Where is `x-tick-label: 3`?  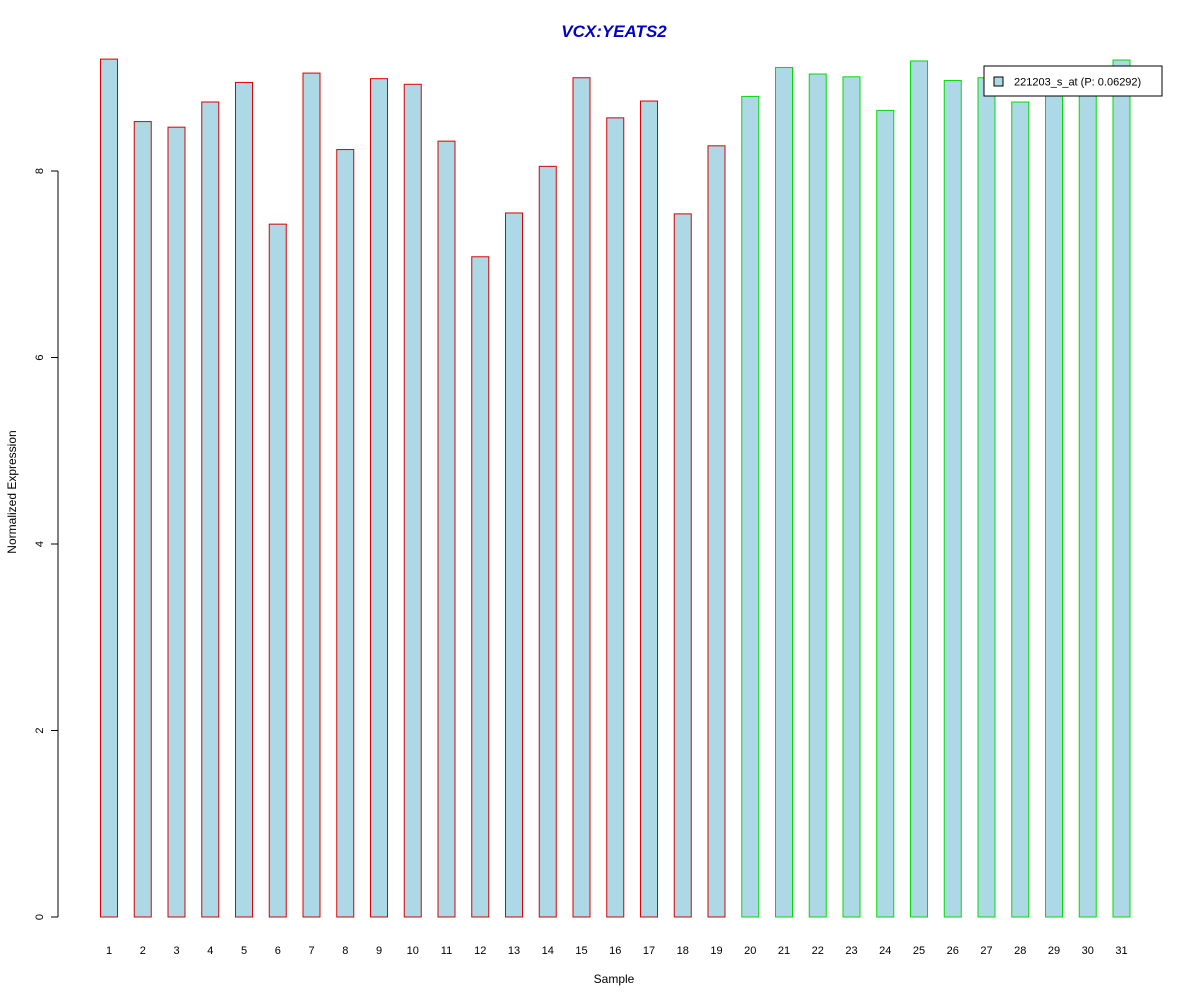
x-tick-label: 3 is located at coordinates (176, 951).